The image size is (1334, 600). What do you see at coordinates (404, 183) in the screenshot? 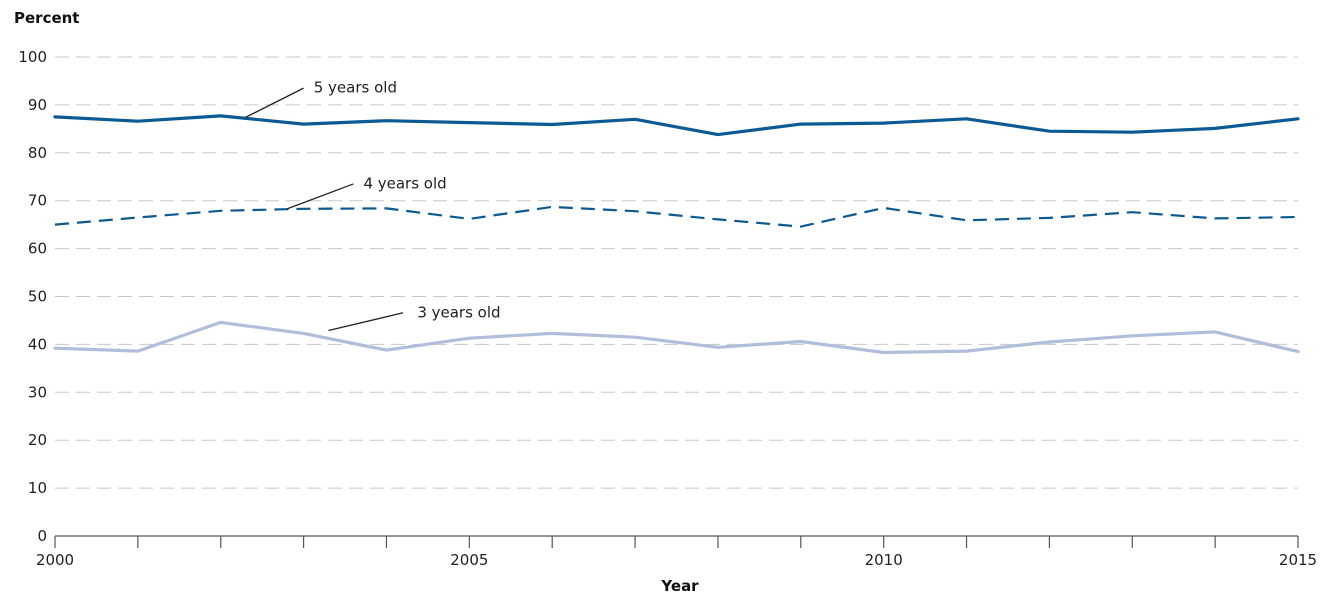
I see `series-label: 4 years old` at bounding box center [404, 183].